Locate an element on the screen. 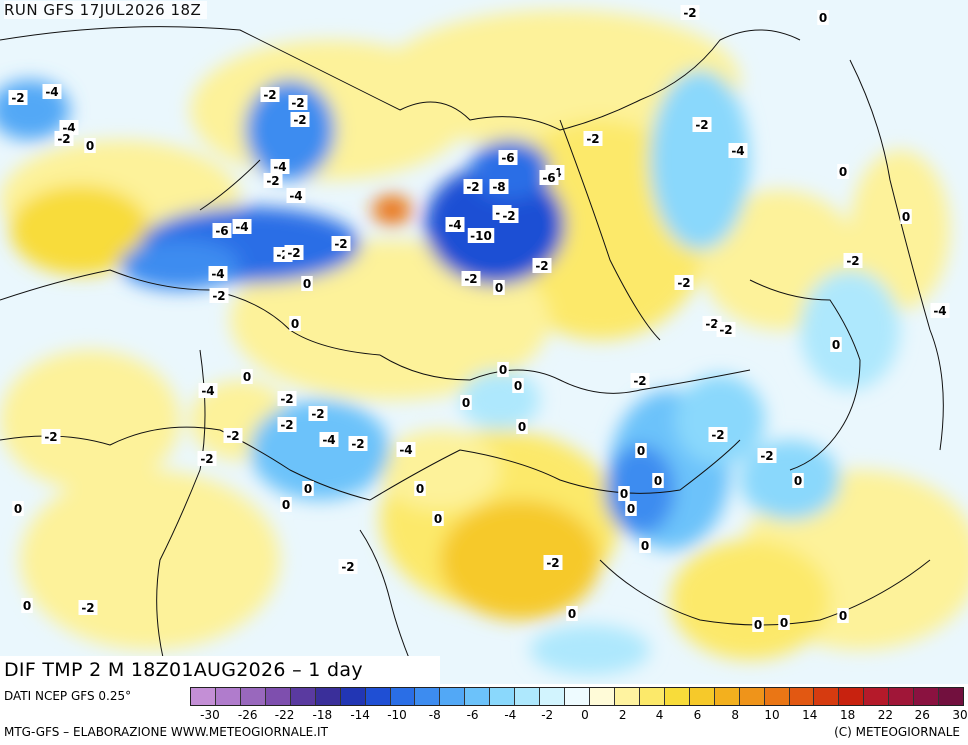 The width and height of the screenshot is (968, 745). scale-tick-label: -26 is located at coordinates (247, 715).